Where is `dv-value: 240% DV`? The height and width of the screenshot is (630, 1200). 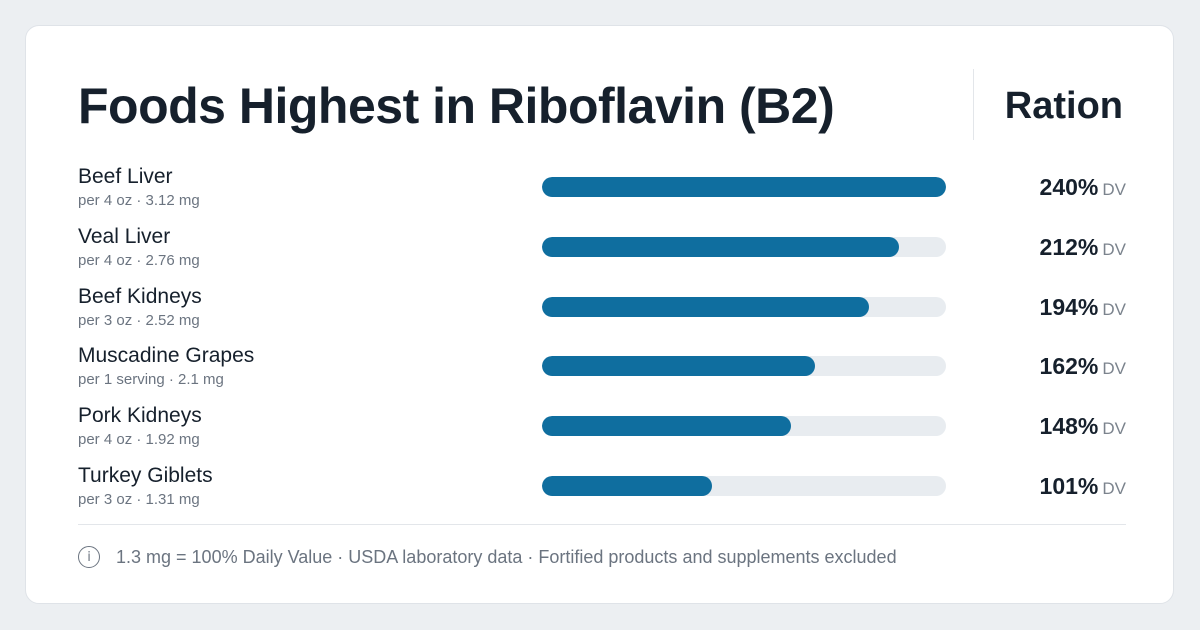
dv-value: 240% DV is located at coordinates (1083, 188).